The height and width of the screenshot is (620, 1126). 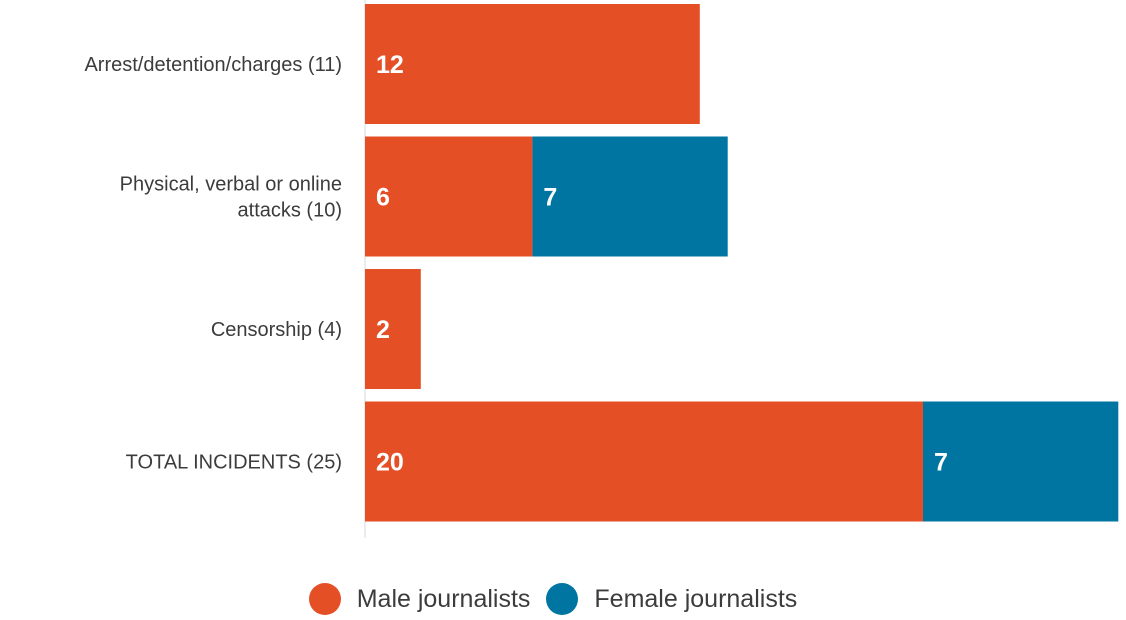 I want to click on legend-label-female: Female journalists, so click(x=696, y=598).